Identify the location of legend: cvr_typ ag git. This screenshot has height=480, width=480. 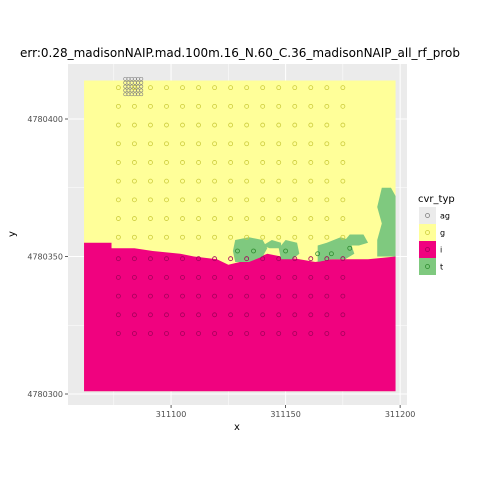
(436, 234).